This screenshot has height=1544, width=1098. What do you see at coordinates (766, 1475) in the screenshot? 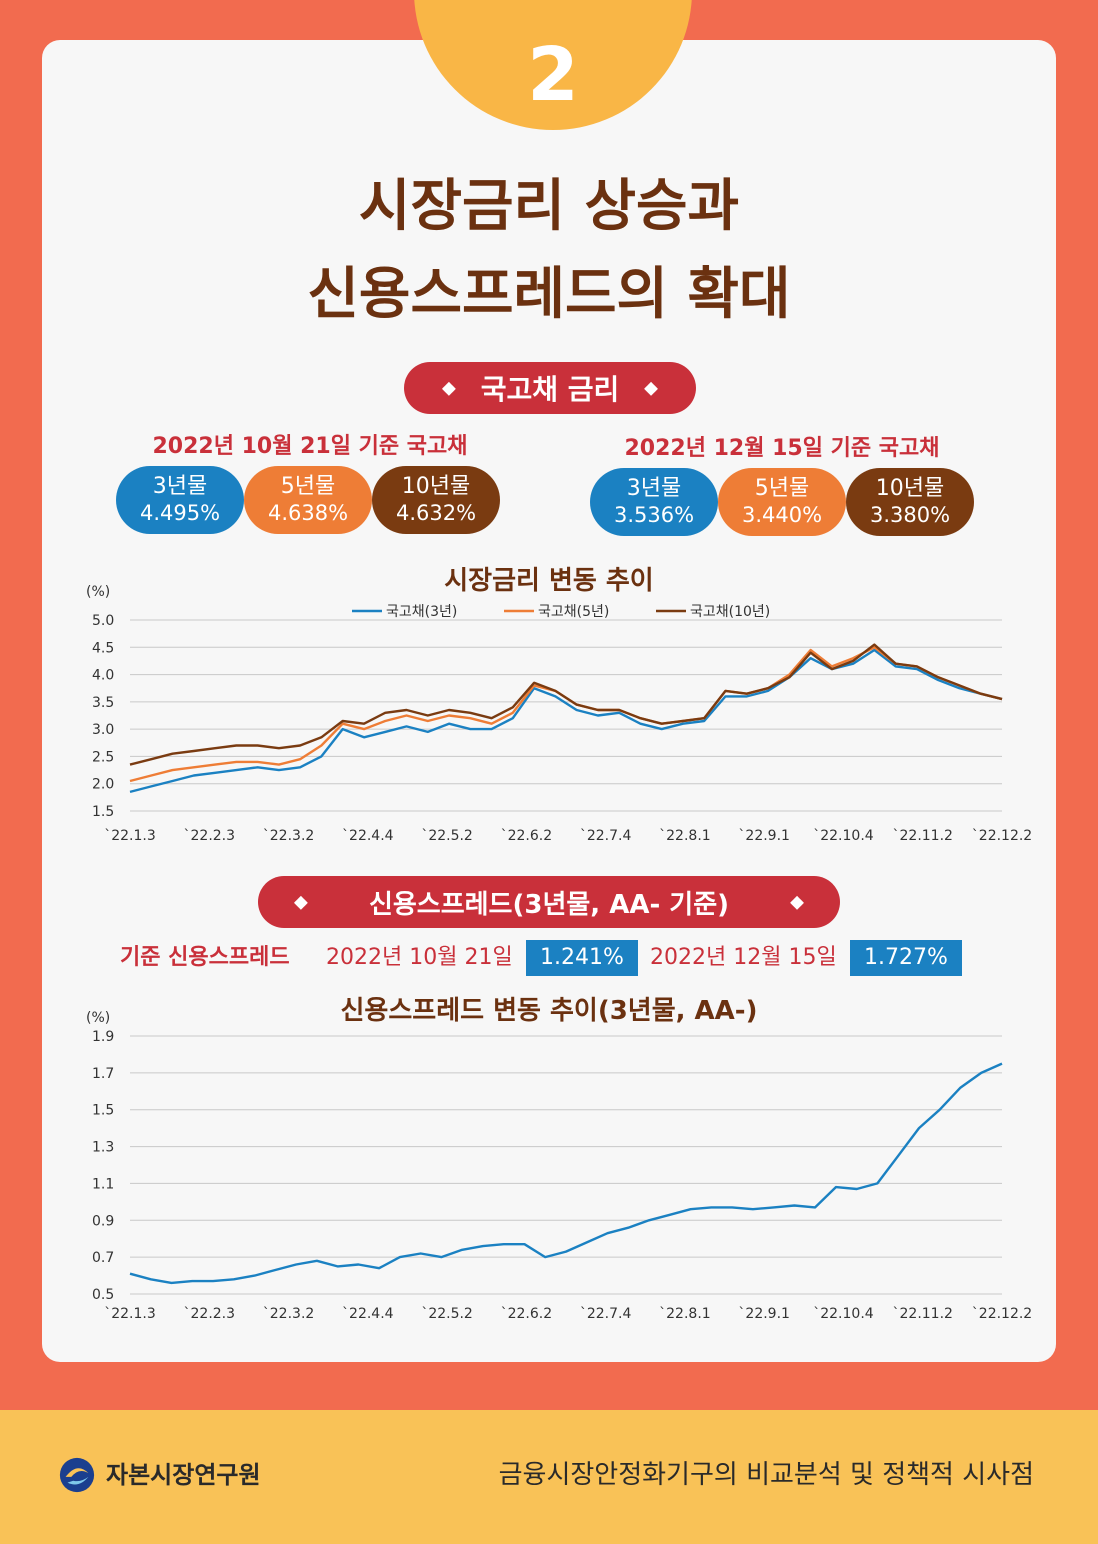
I see `report-title: 금융시장안정화기구의 비교분석 및 정책적 시사점` at bounding box center [766, 1475].